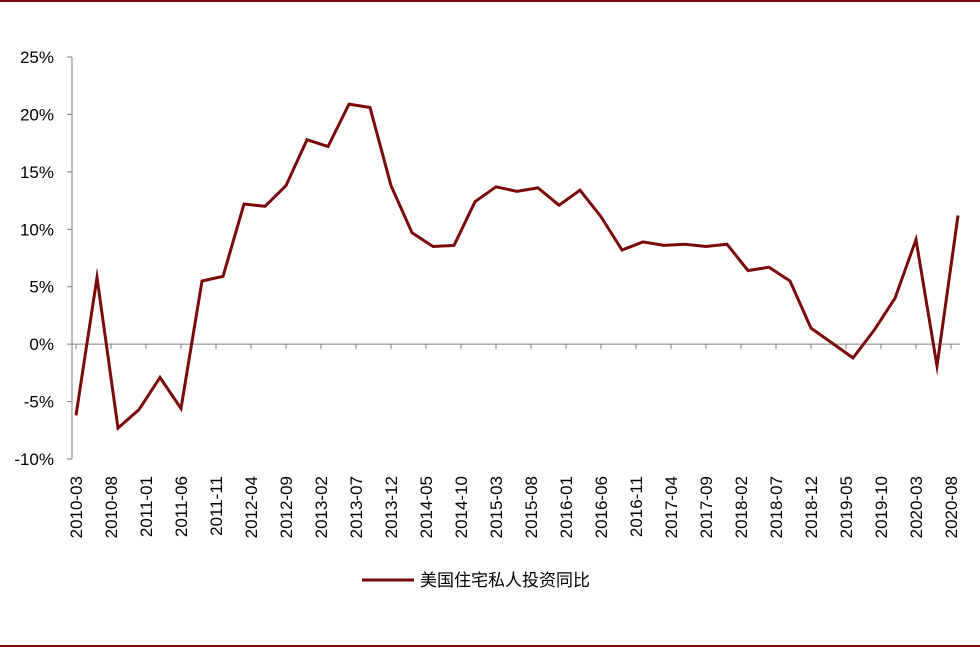  What do you see at coordinates (706, 507) in the screenshot?
I see `x-tick-label: 2017-09` at bounding box center [706, 507].